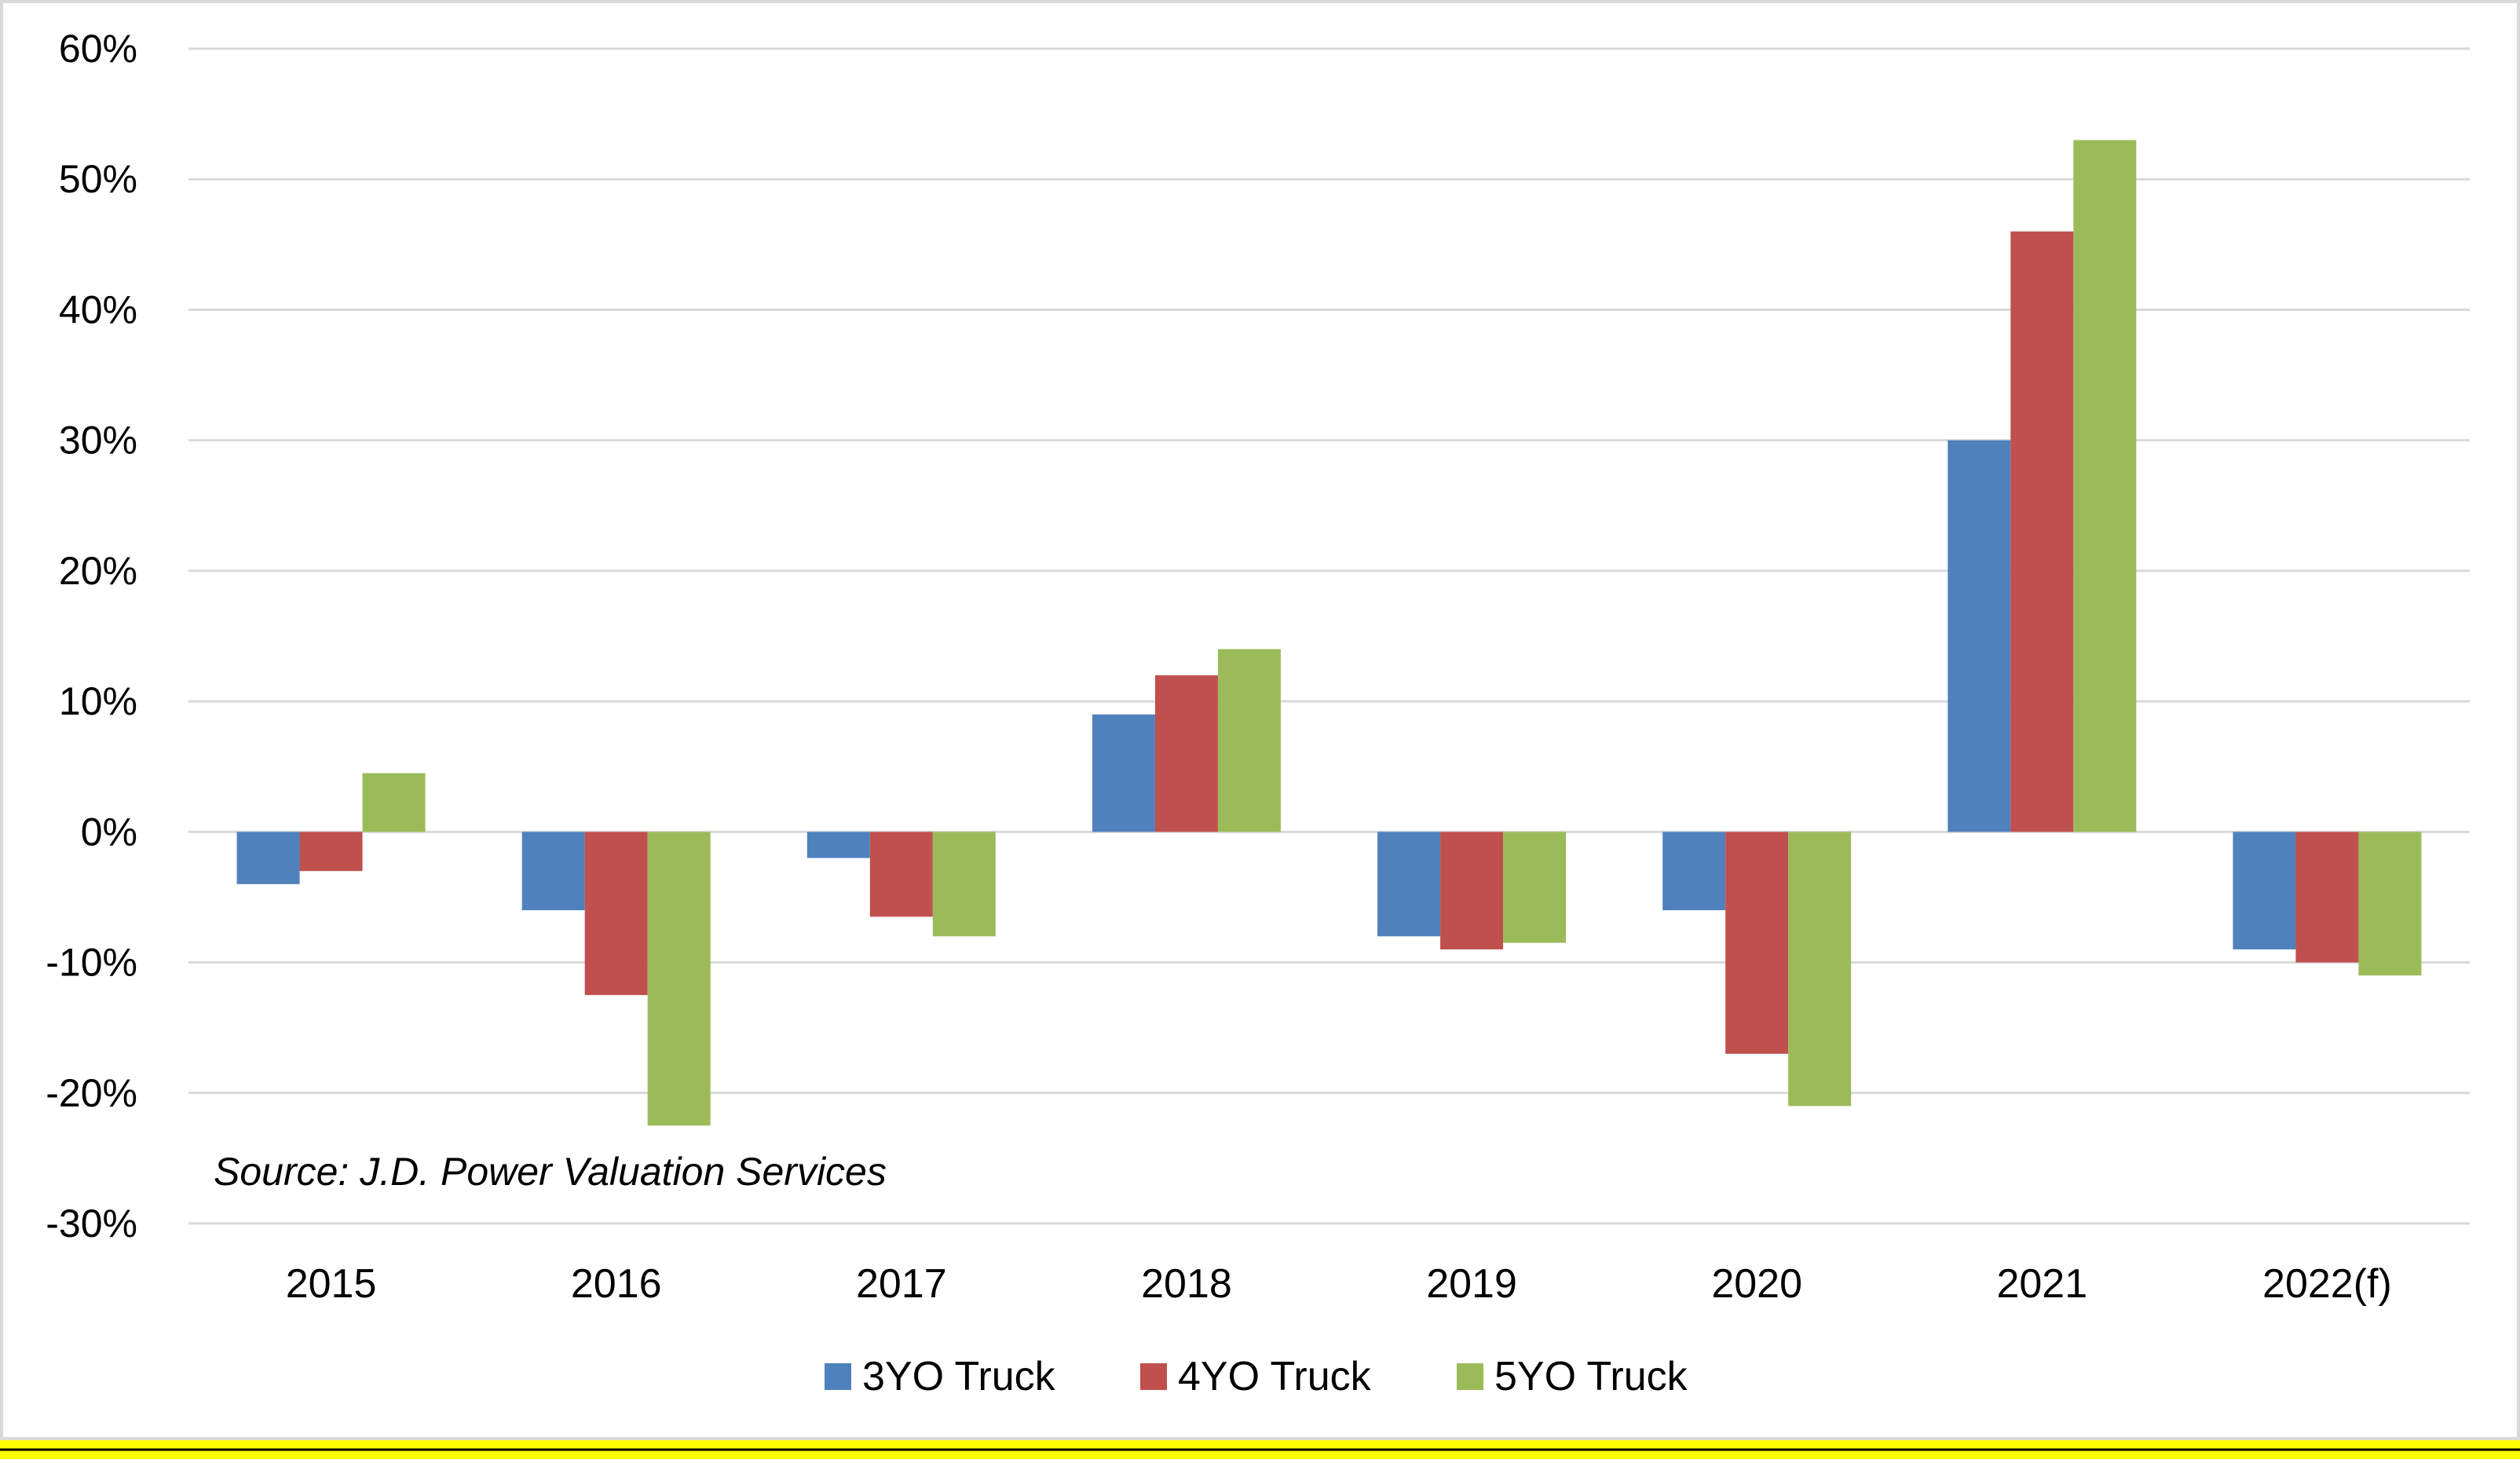 The width and height of the screenshot is (2520, 1463). Describe the element at coordinates (109, 832) in the screenshot. I see `y-tick-label: 0%` at that location.